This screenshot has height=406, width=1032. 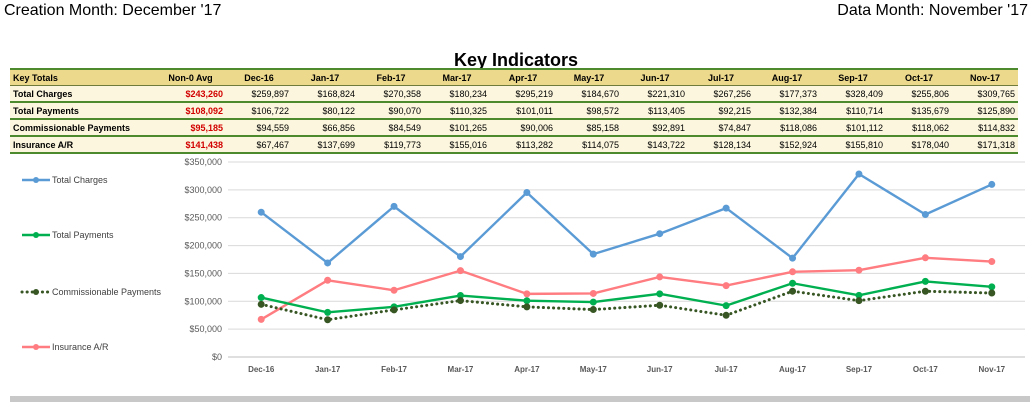 I want to click on table-cell: $309,765, so click(x=985, y=94).